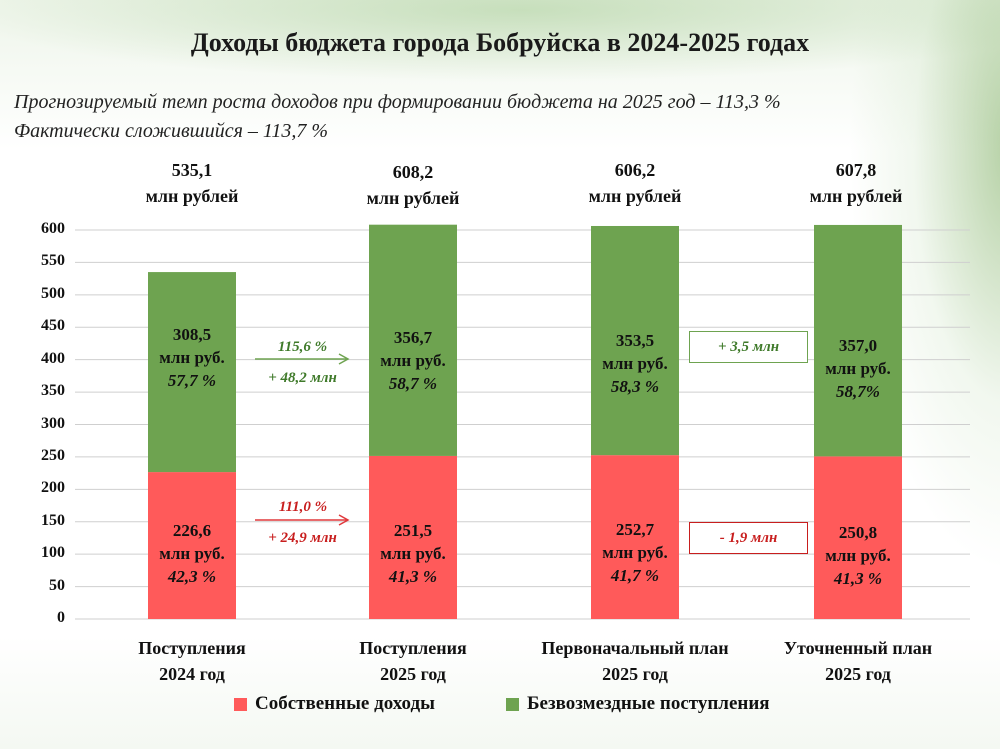 This screenshot has width=1000, height=749. Describe the element at coordinates (648, 703) in the screenshot. I see `legend-label-grants: Безвозмездные поступления` at that location.